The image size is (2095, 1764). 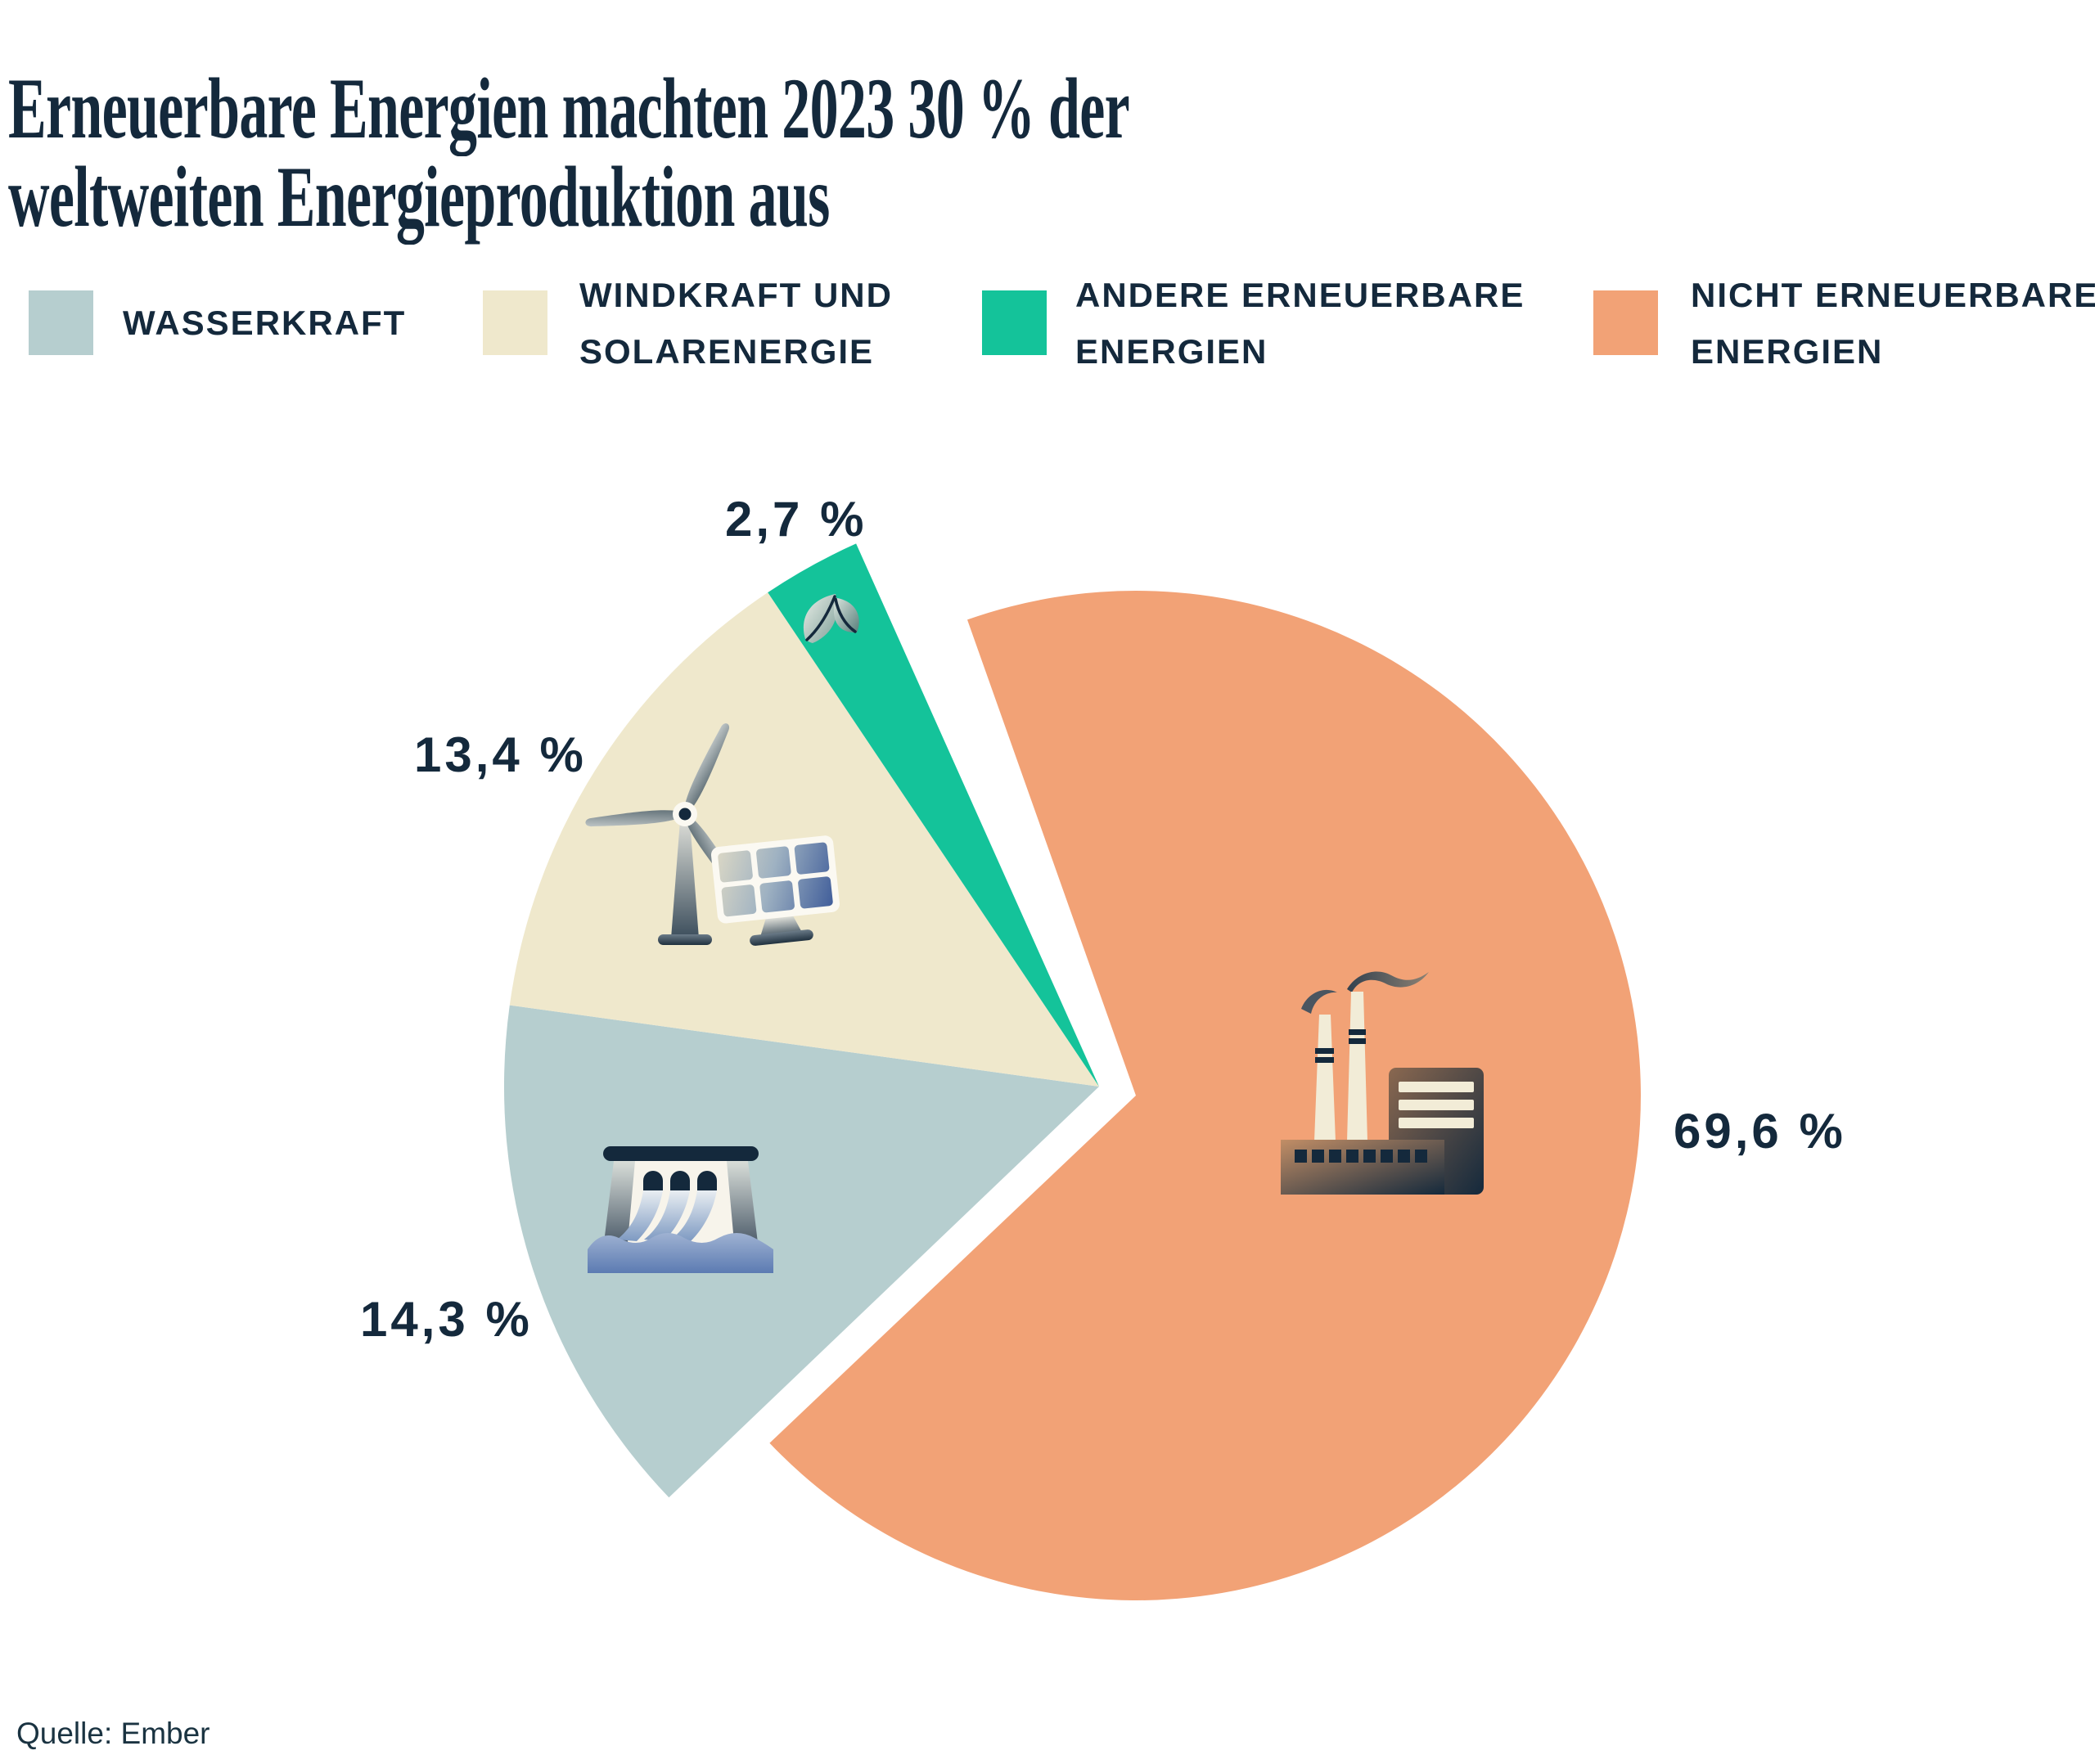 I want to click on source-note: Quelle: Ember, so click(x=113, y=1733).